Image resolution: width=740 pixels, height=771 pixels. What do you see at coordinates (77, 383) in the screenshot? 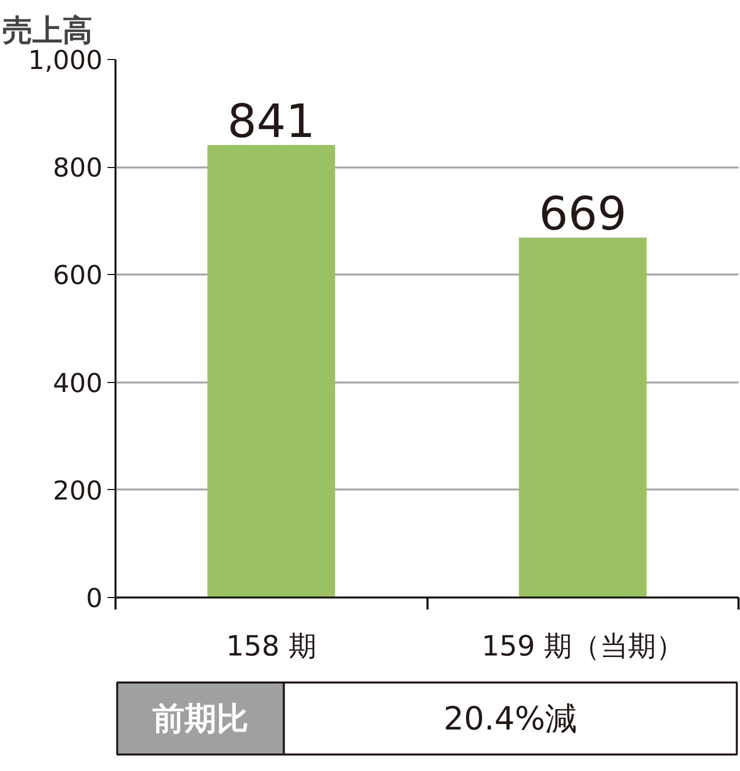
I see `y-tick-label: 400` at bounding box center [77, 383].